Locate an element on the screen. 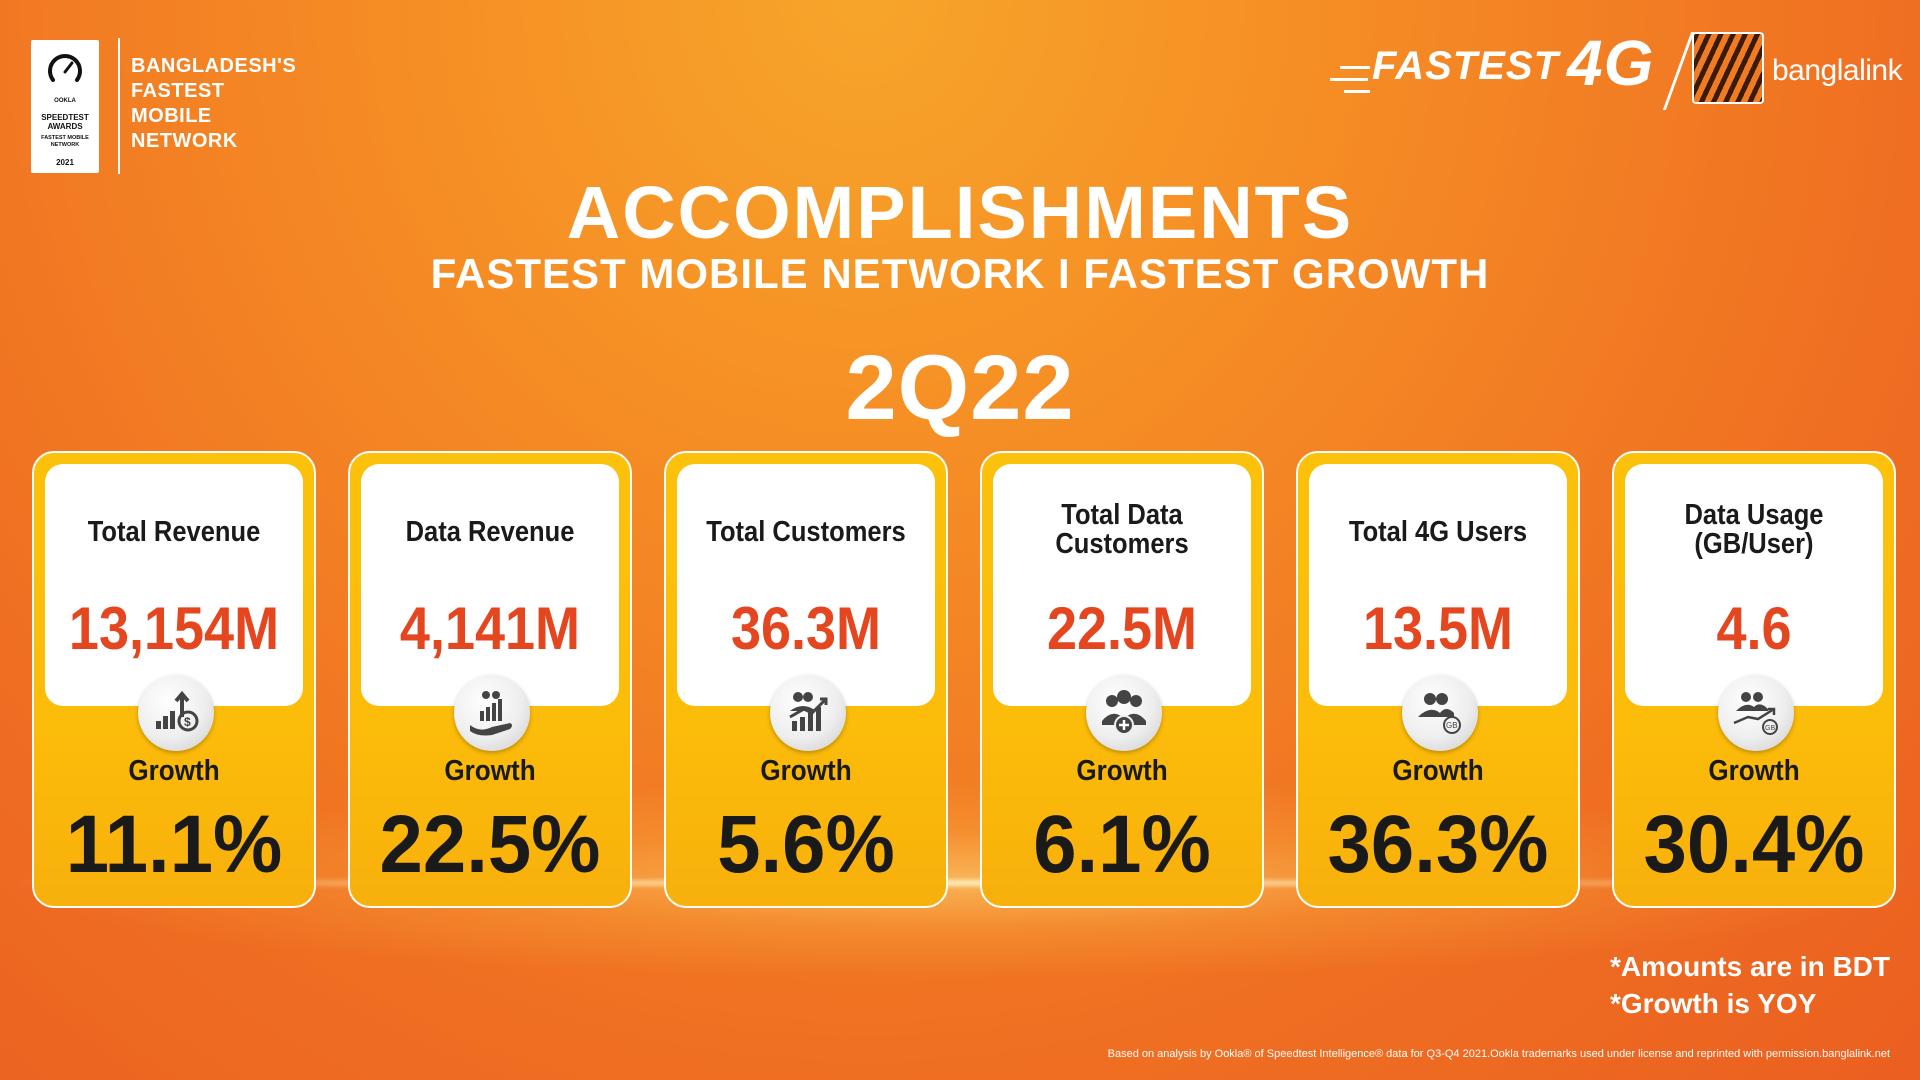  metric-label: Data Usage (GB/User) is located at coordinates (1754, 529).